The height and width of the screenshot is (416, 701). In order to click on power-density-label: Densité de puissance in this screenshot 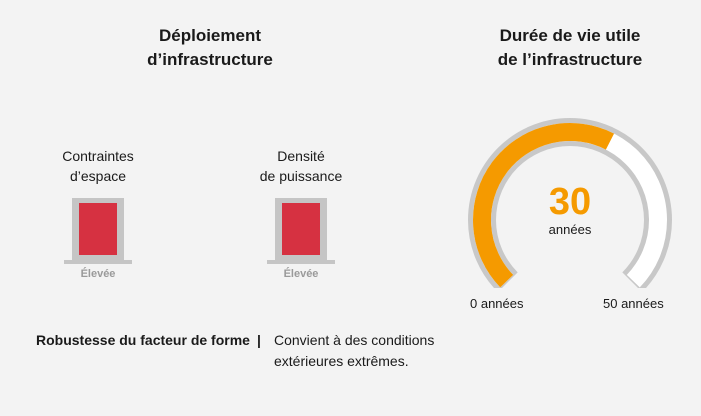, I will do `click(301, 166)`.